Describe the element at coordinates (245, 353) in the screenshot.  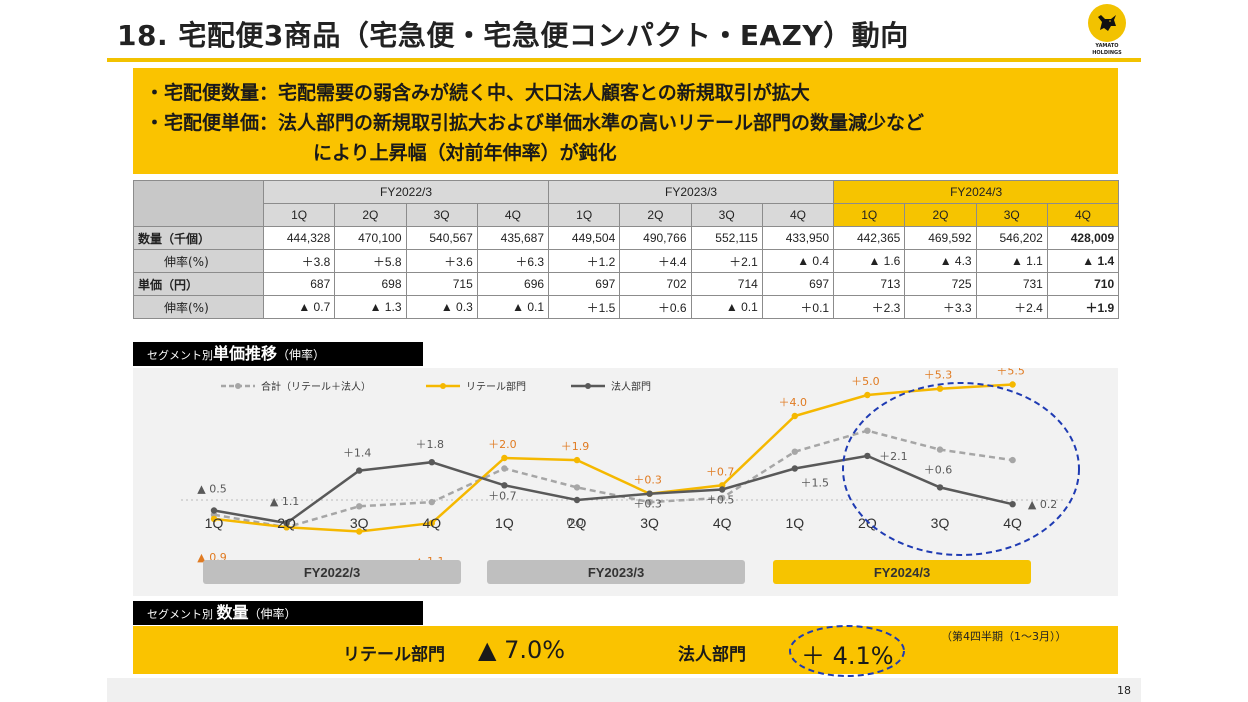
I see `segment-price-main: 単価推移` at that location.